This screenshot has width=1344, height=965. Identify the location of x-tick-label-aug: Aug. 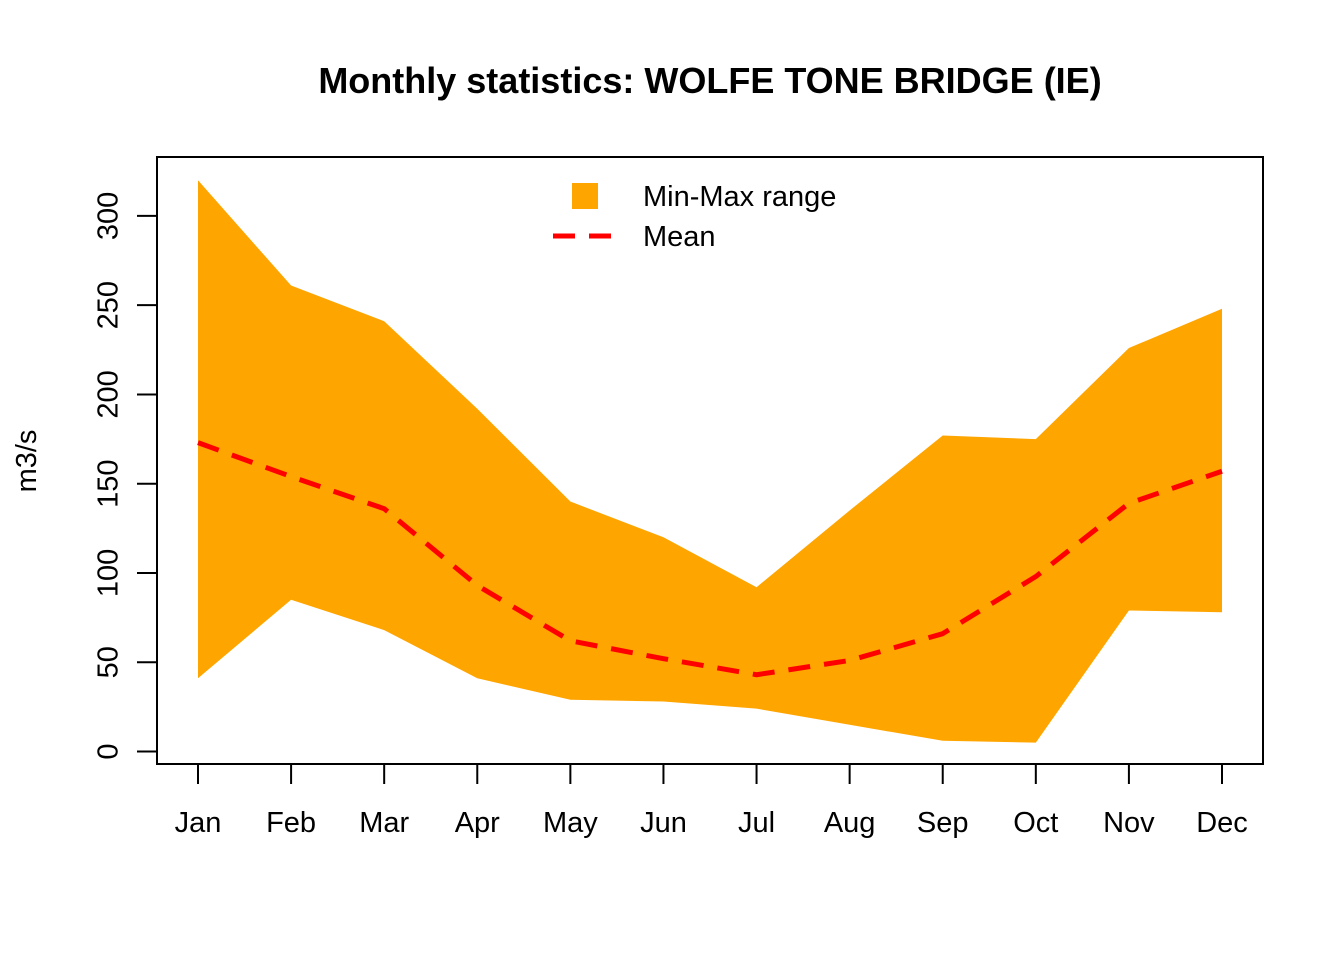
(850, 823).